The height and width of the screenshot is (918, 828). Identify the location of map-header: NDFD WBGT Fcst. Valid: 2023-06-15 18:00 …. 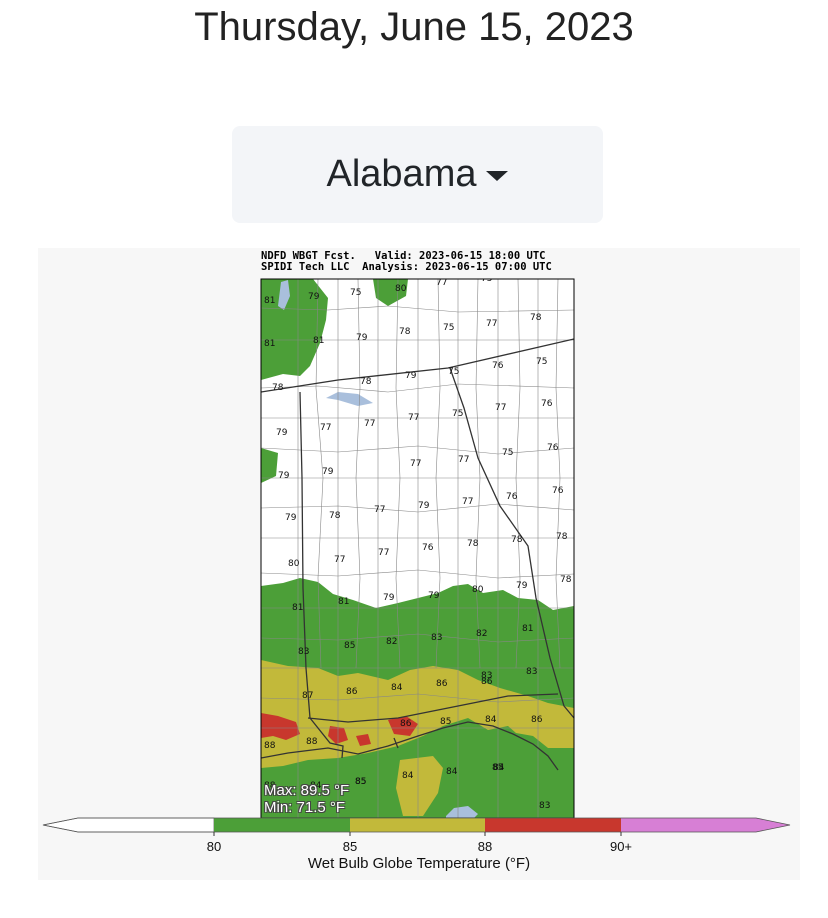
(418, 262).